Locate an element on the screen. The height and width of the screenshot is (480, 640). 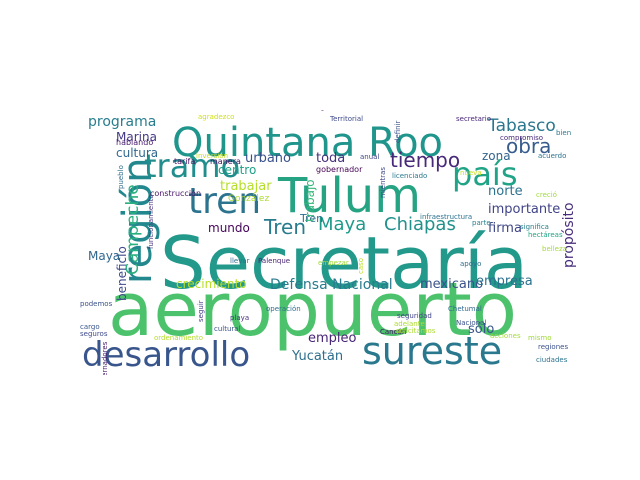
cloud-word: significa is located at coordinates (534, 227).